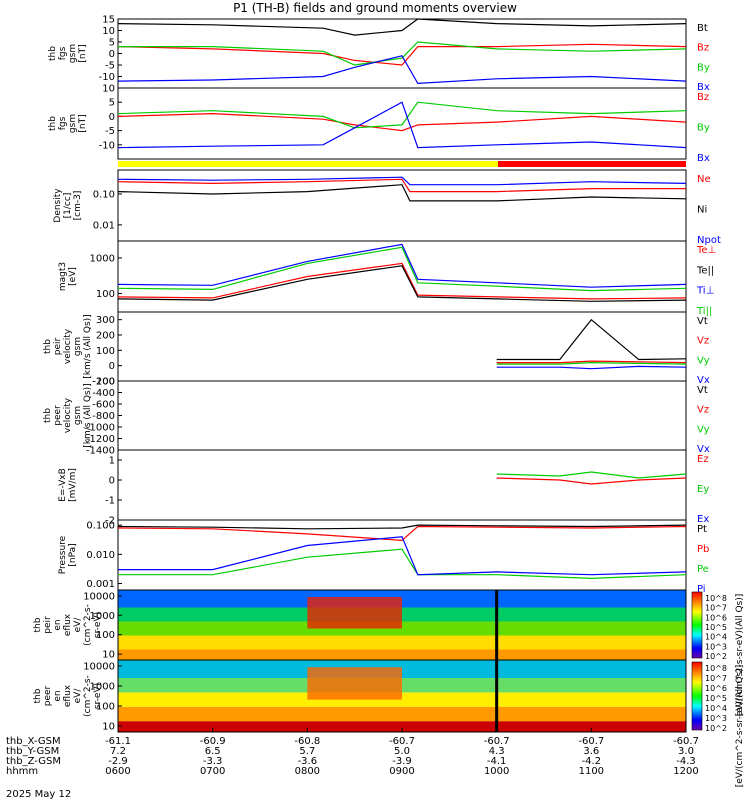 The height and width of the screenshot is (804, 750). What do you see at coordinates (104, 225) in the screenshot?
I see `y-tick-label: 0.01` at bounding box center [104, 225].